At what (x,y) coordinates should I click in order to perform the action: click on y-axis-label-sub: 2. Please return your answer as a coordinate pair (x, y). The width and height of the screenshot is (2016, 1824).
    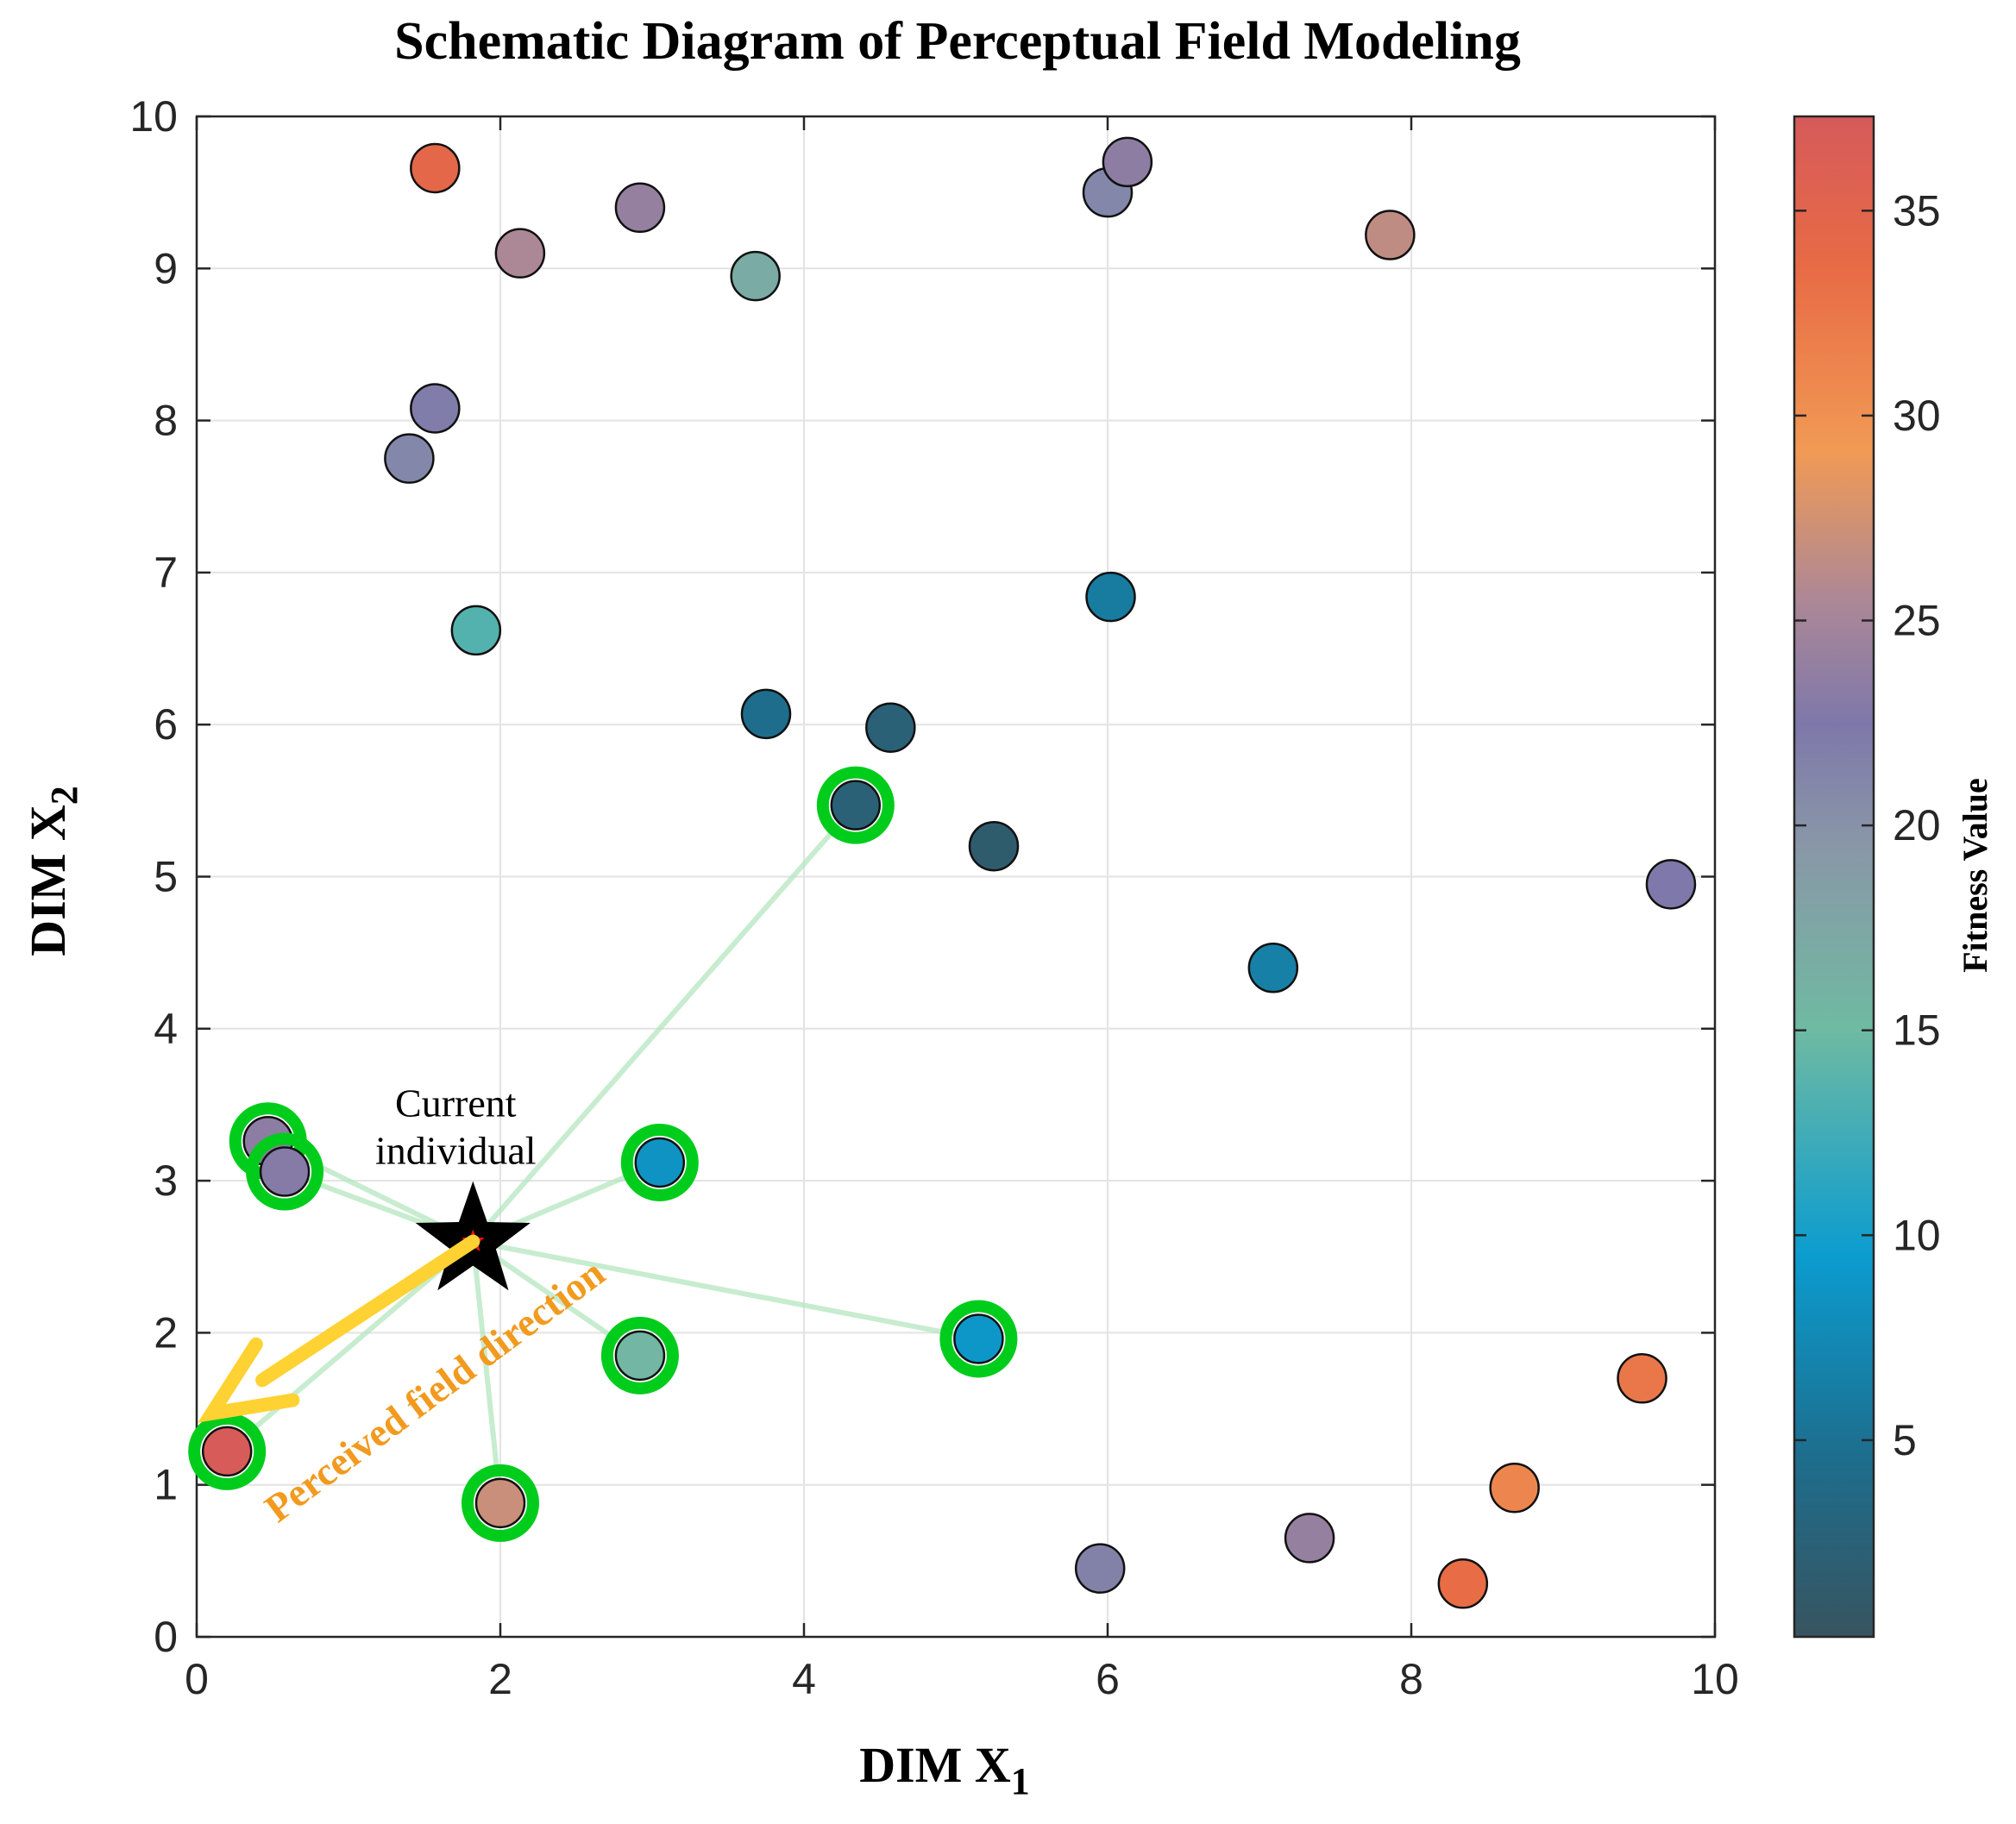
    Looking at the image, I should click on (64, 796).